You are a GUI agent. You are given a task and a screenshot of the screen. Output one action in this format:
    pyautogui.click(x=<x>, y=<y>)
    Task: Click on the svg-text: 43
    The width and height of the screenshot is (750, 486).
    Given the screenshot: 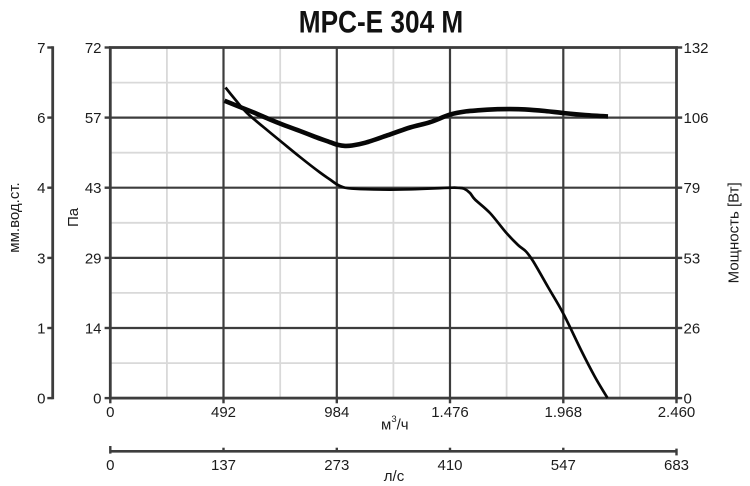 What is the action you would take?
    pyautogui.click(x=93, y=188)
    